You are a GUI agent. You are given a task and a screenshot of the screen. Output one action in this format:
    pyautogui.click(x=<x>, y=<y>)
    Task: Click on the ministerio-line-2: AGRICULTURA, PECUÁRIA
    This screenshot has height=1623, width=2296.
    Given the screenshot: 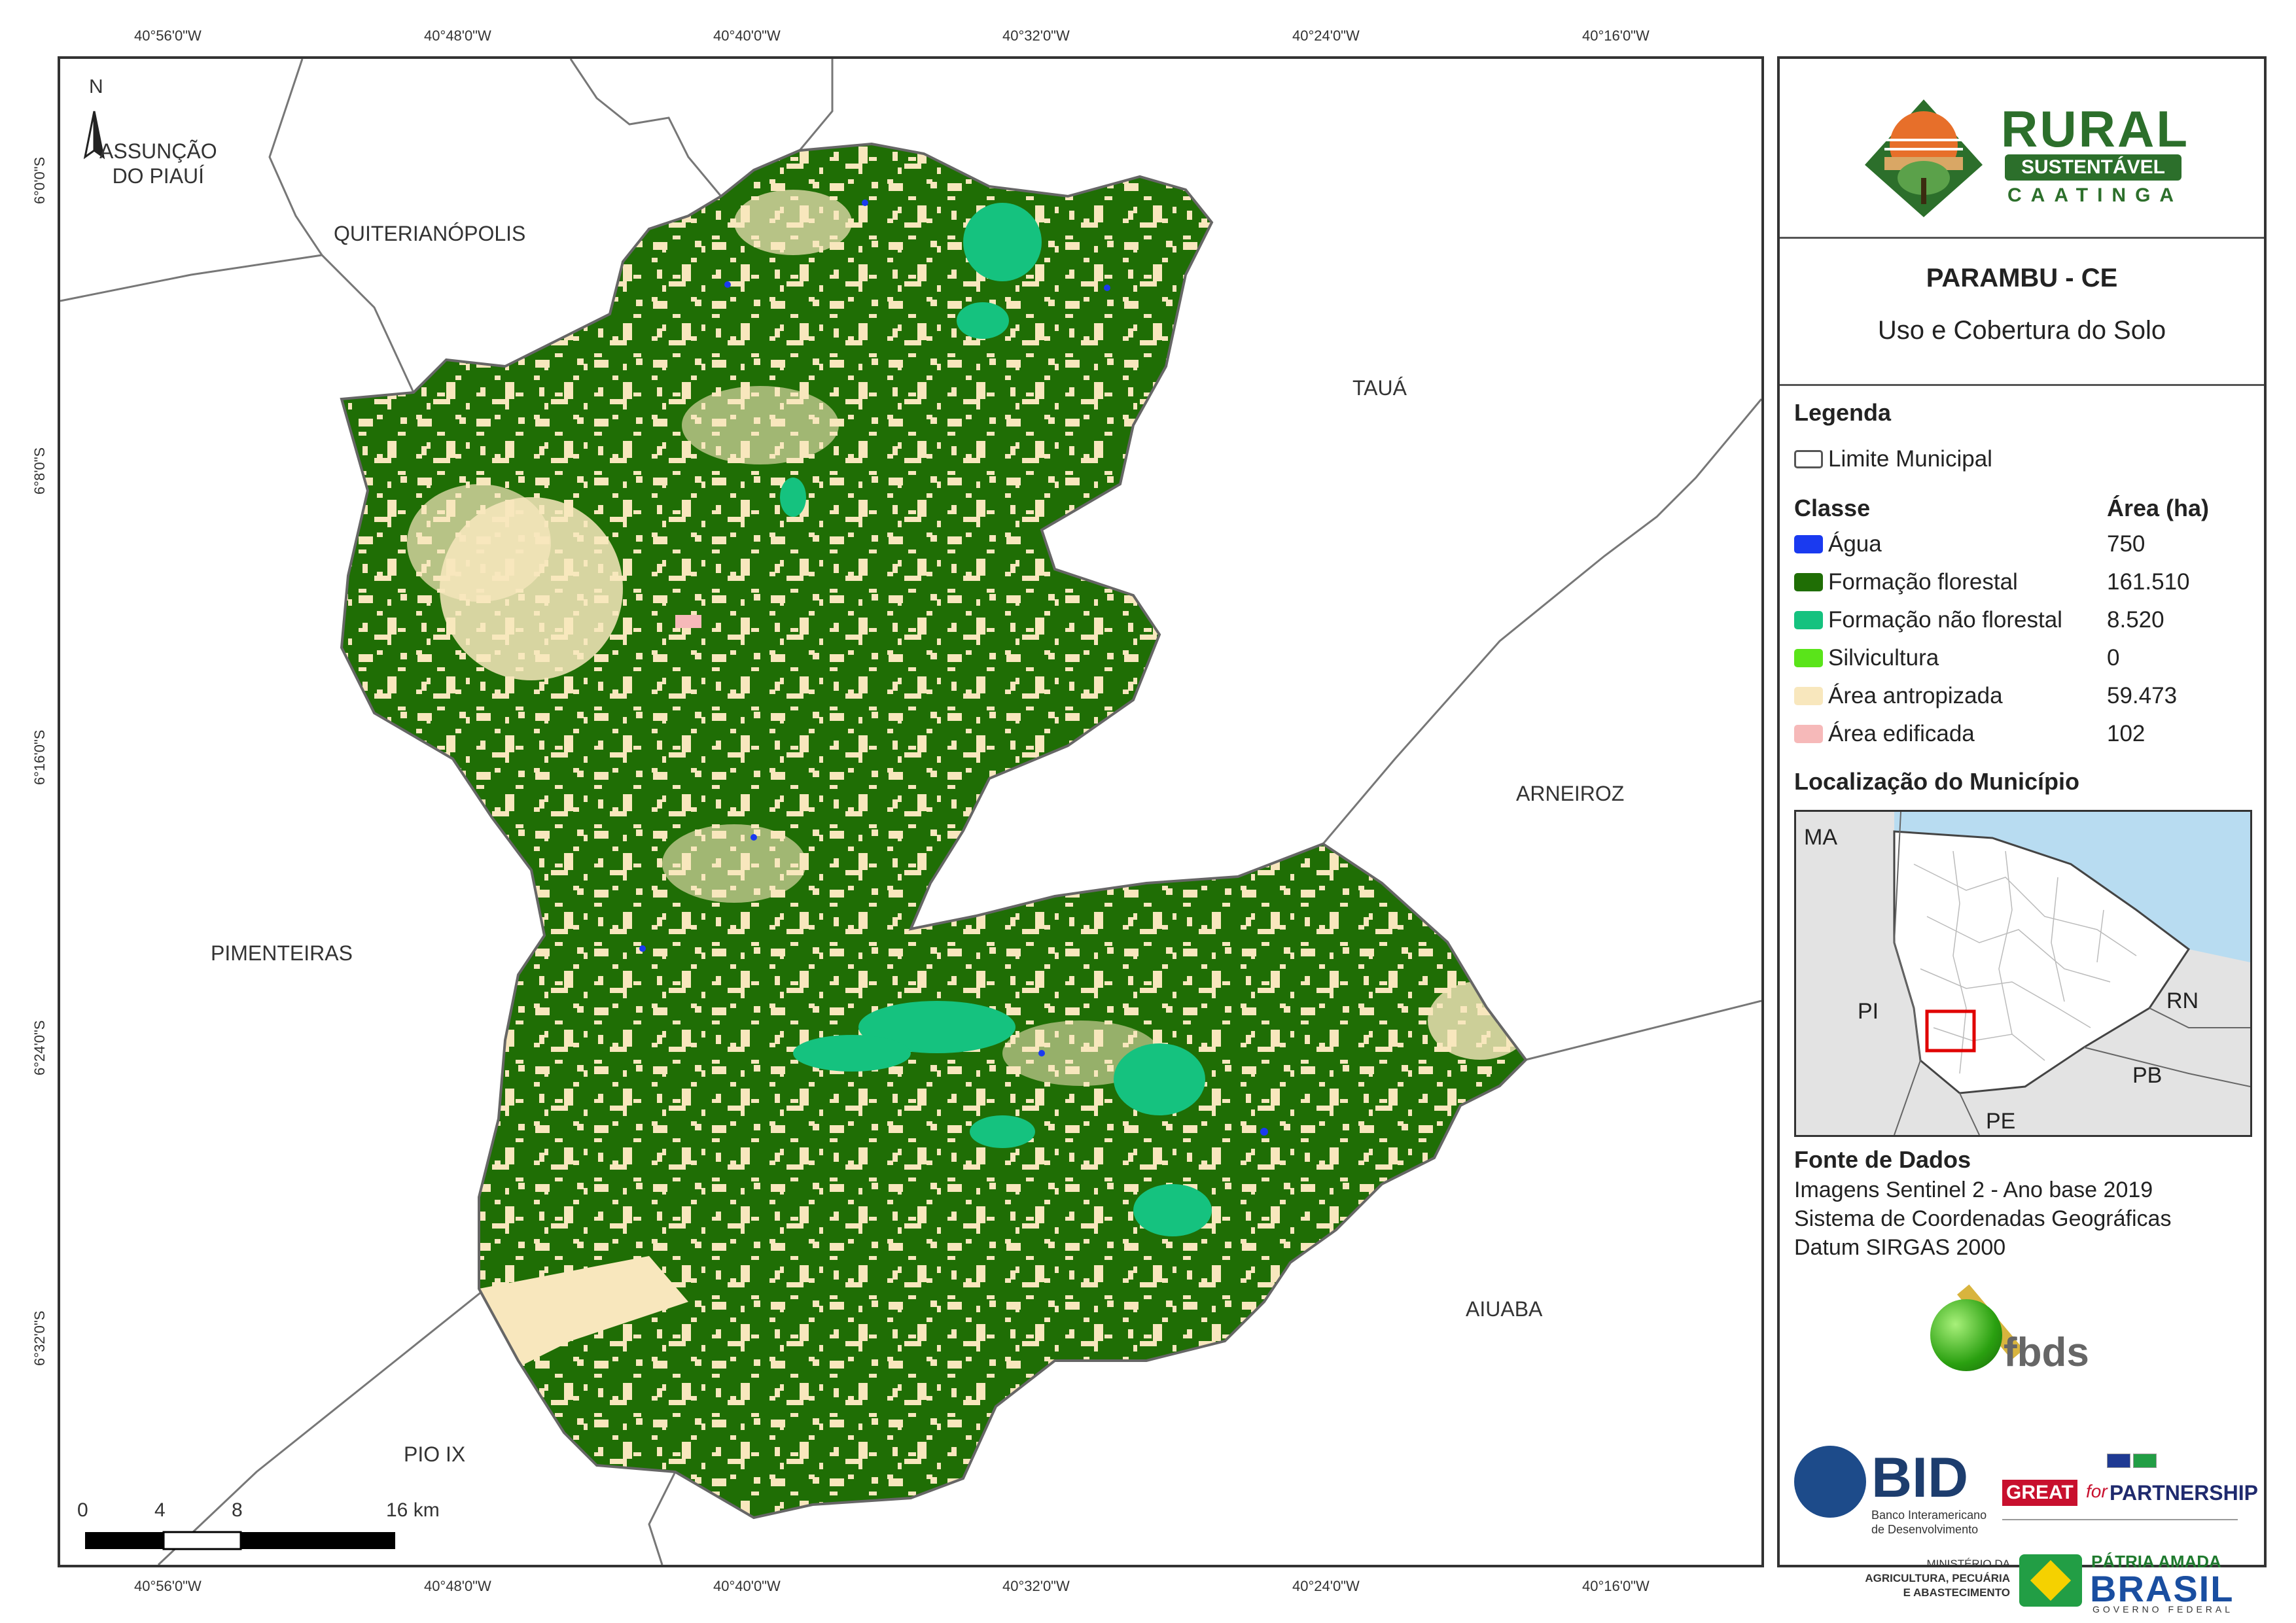 What is the action you would take?
    pyautogui.click(x=1937, y=1578)
    